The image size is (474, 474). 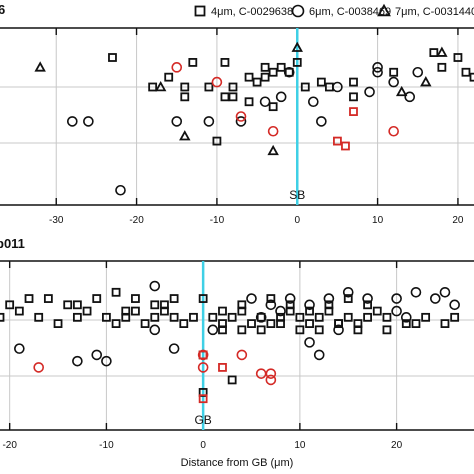 I want to click on legend-label: 7μm, C-0031440, so click(x=434, y=12).